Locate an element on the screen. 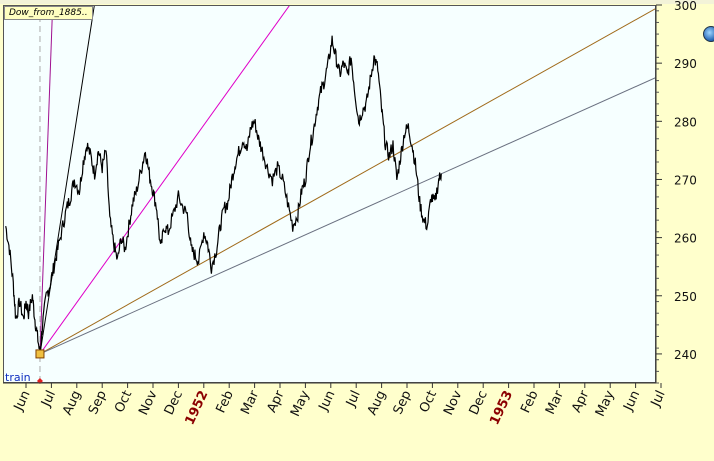  y-tick-label-250: 250 is located at coordinates (685, 297).